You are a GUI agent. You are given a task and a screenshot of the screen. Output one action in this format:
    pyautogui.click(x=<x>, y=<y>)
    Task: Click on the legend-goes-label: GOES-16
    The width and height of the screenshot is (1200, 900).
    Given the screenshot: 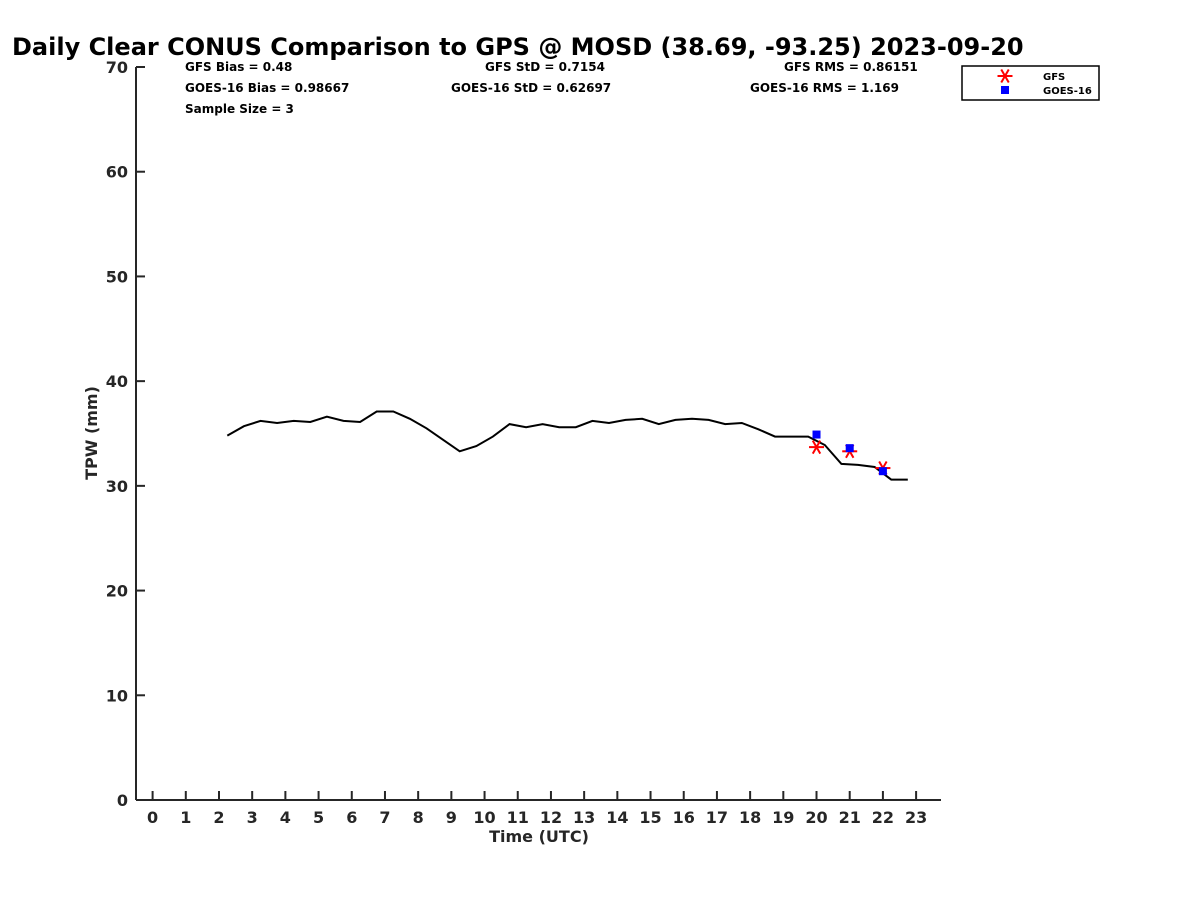 What is the action you would take?
    pyautogui.click(x=1067, y=91)
    